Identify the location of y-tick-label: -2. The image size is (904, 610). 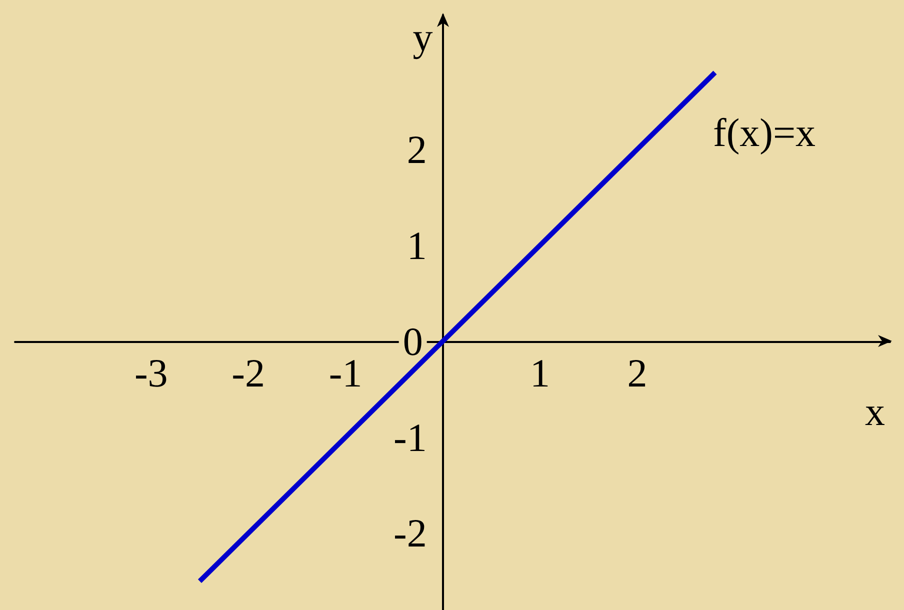
(410, 533).